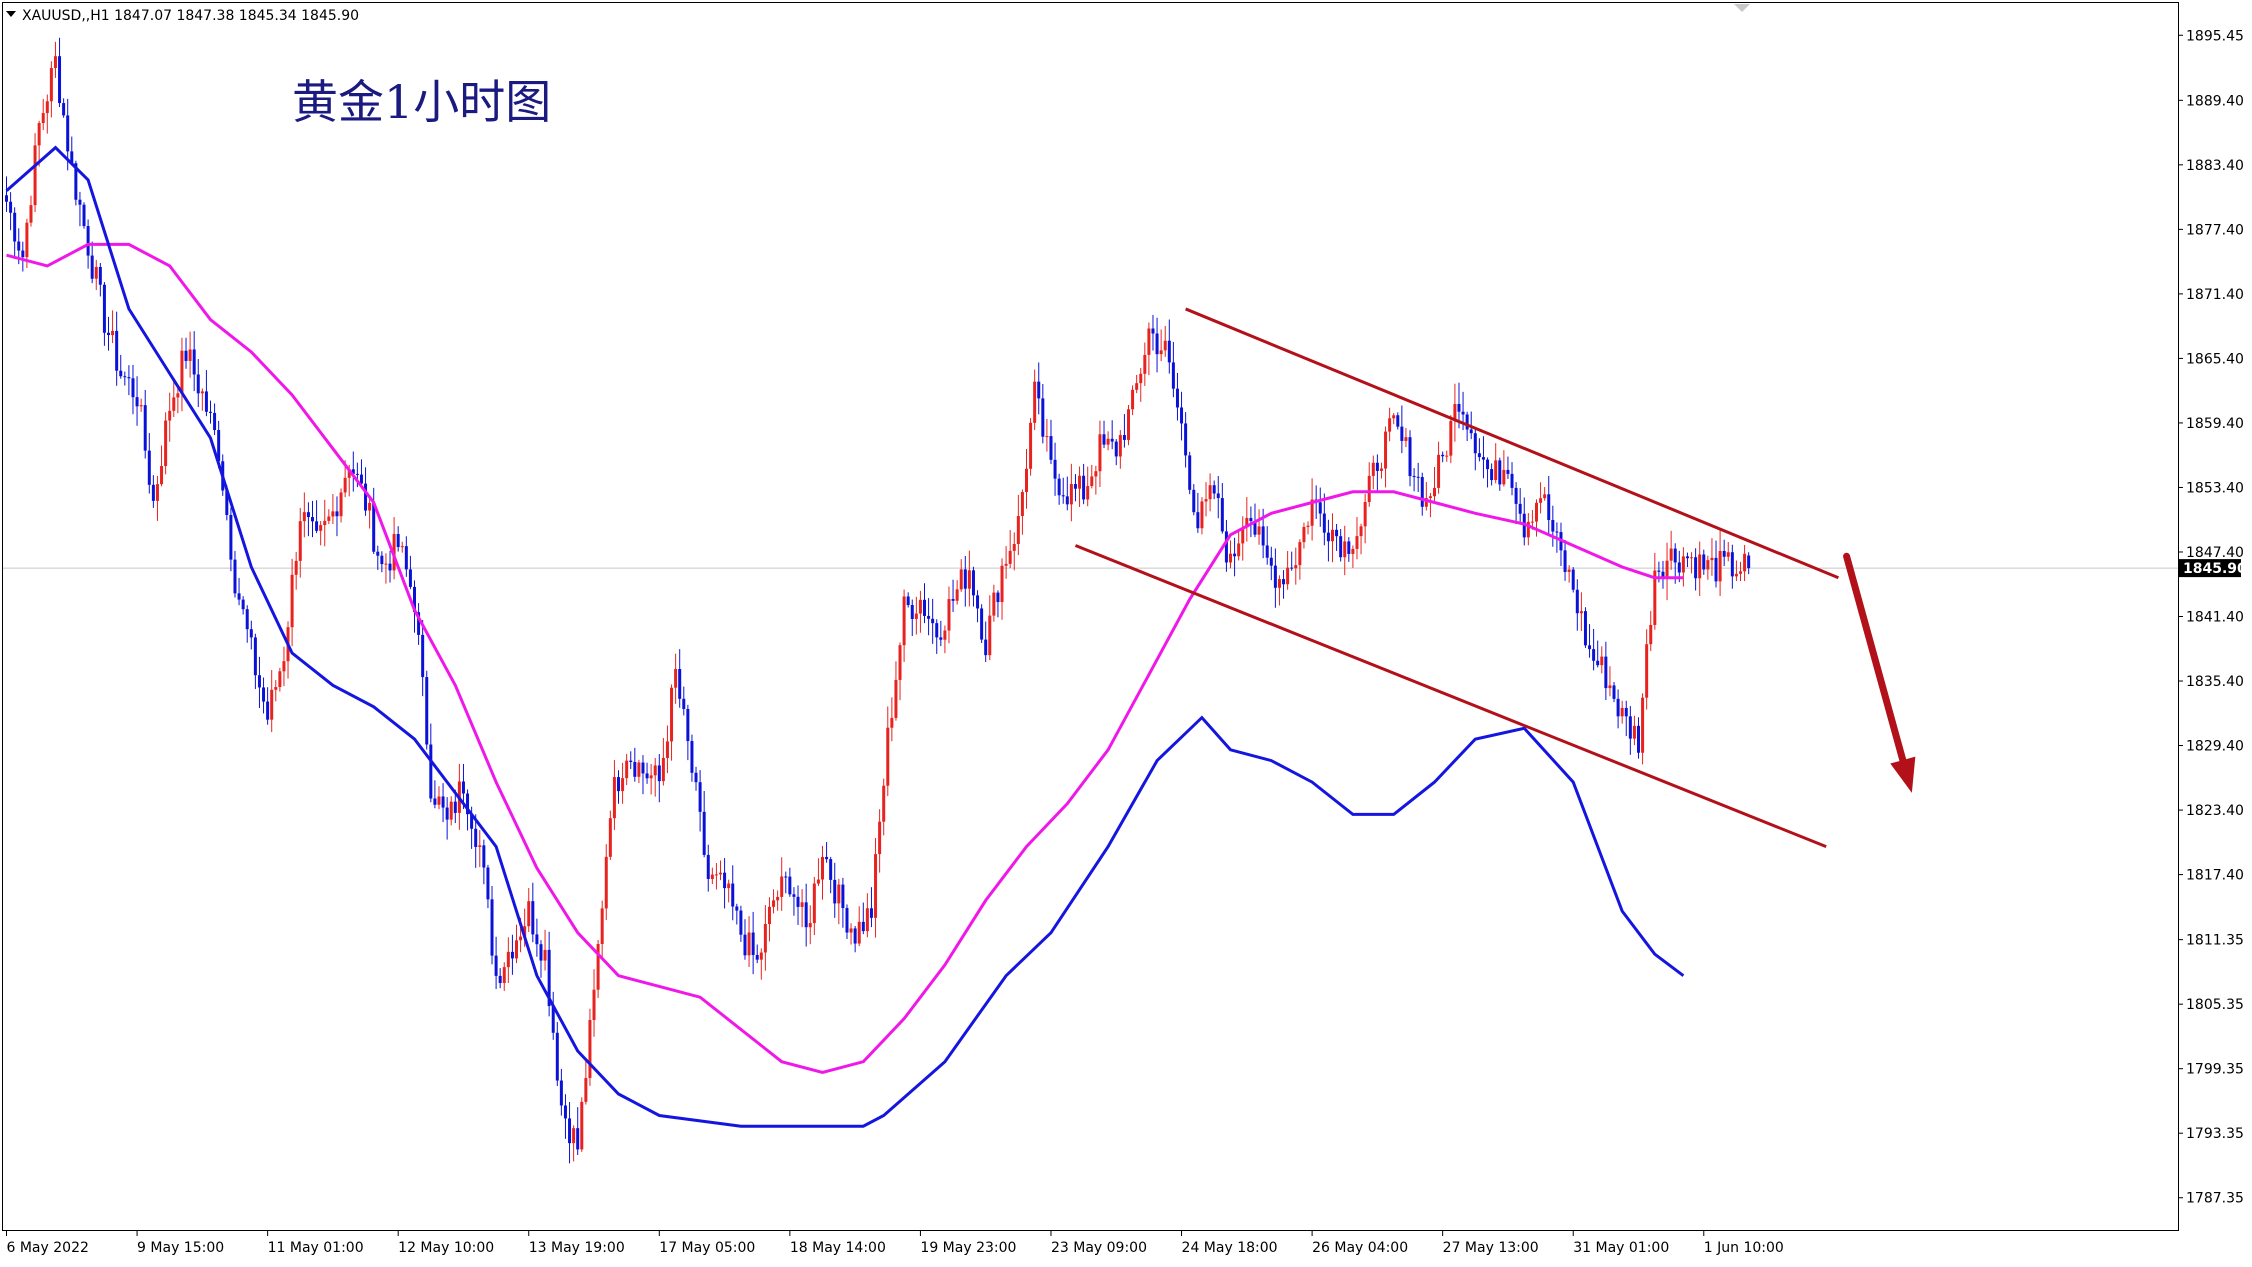 The height and width of the screenshot is (1267, 2252). I want to click on scroll-marker-icon, so click(1742, 8).